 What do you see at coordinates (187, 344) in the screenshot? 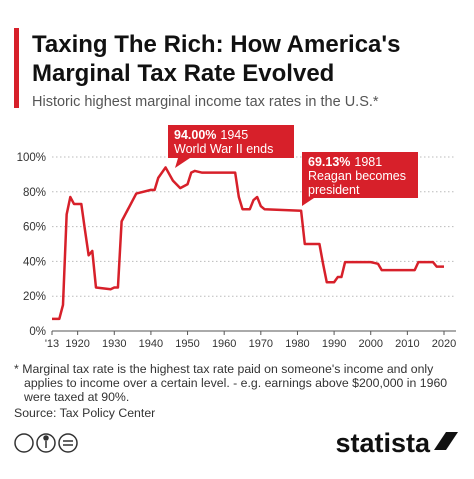
I see `x-tick-label: 1950` at bounding box center [187, 344].